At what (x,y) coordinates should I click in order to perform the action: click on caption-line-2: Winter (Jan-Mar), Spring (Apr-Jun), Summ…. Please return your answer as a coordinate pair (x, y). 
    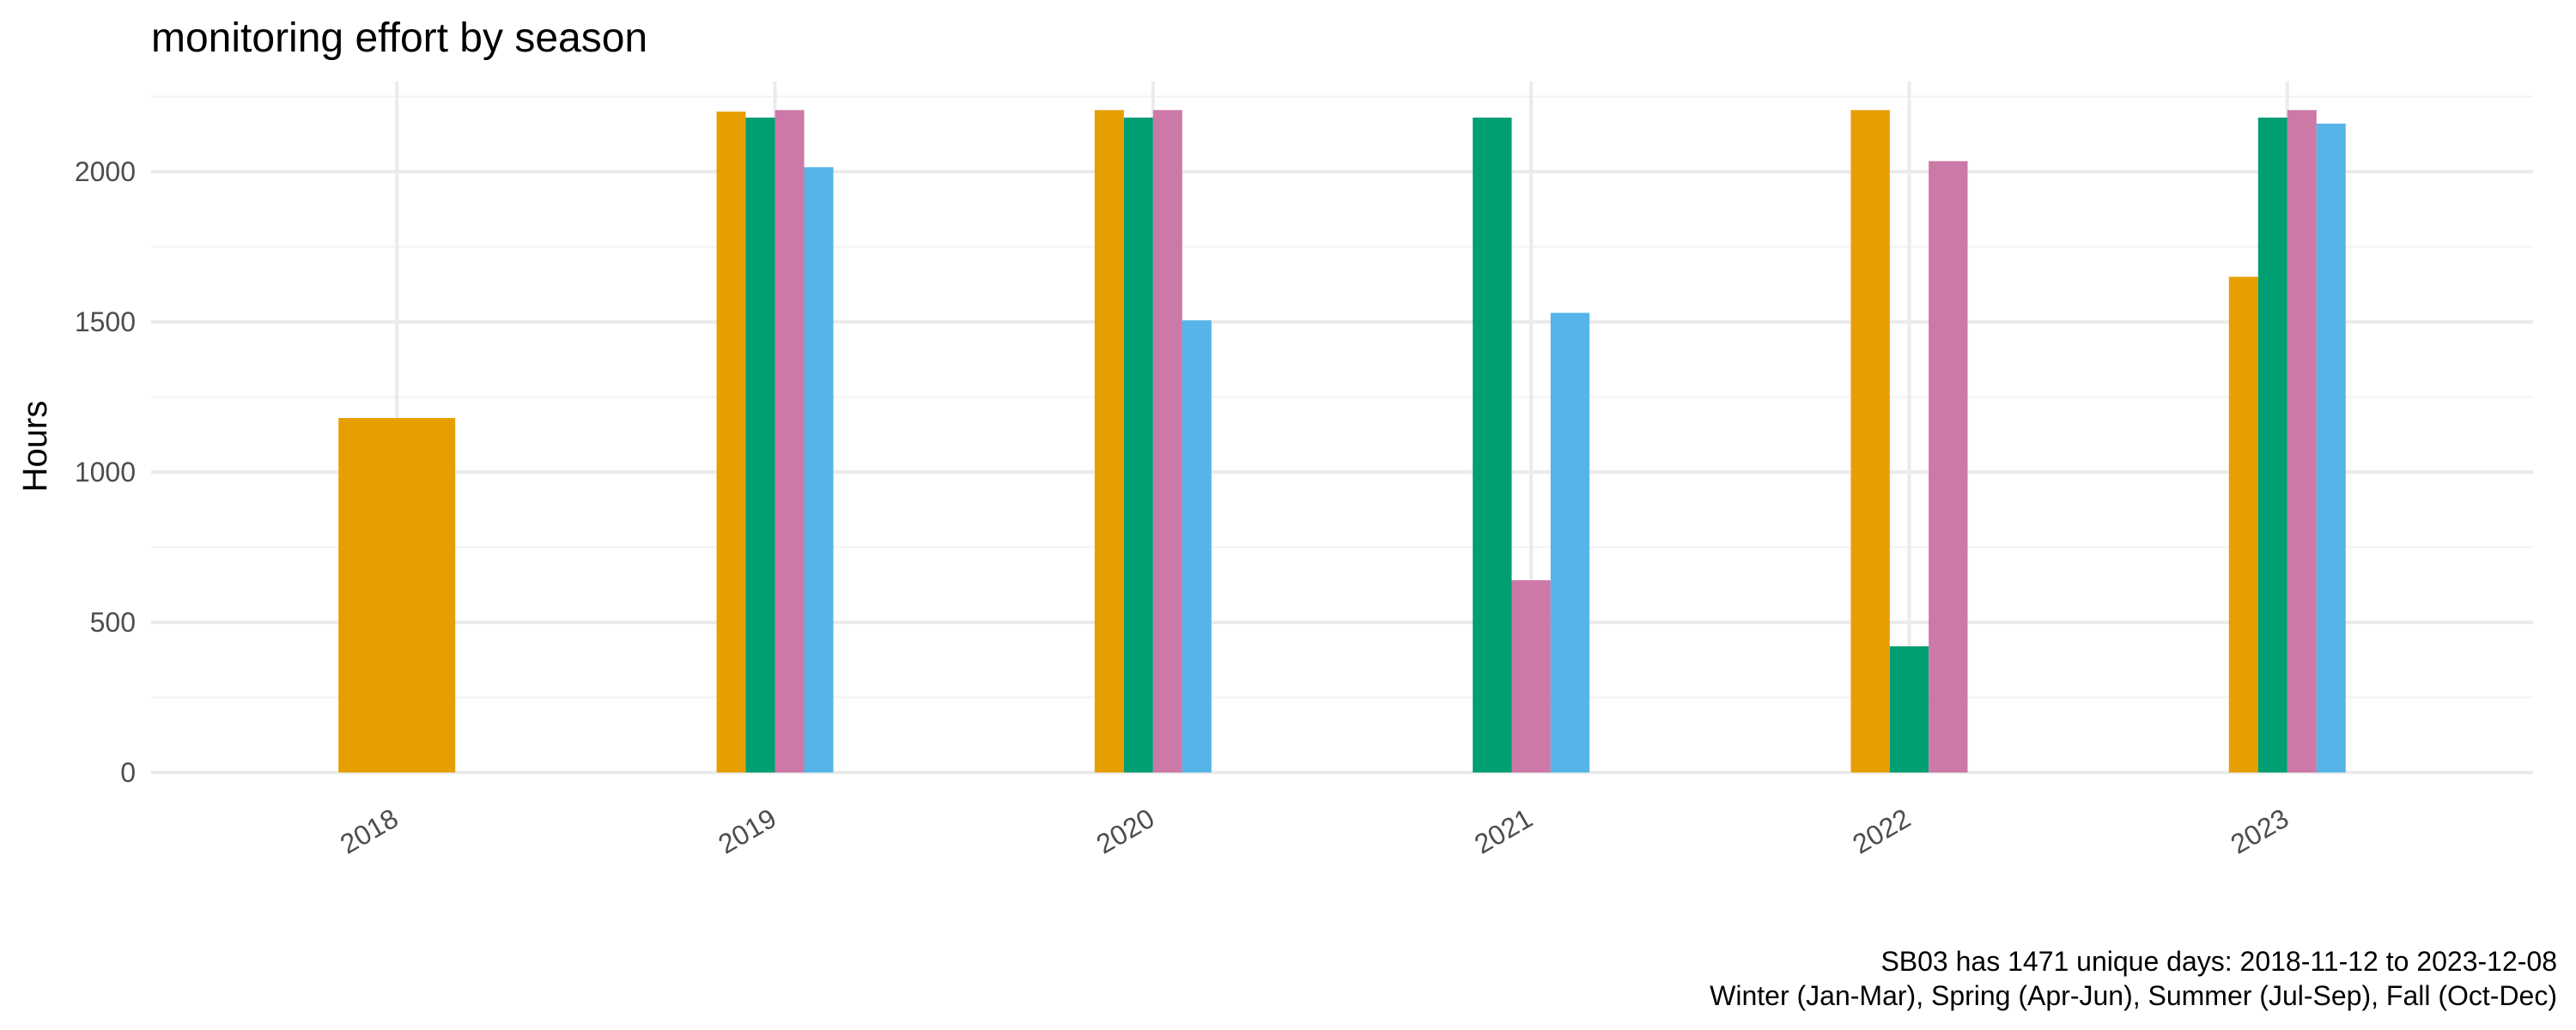
    Looking at the image, I should click on (2134, 995).